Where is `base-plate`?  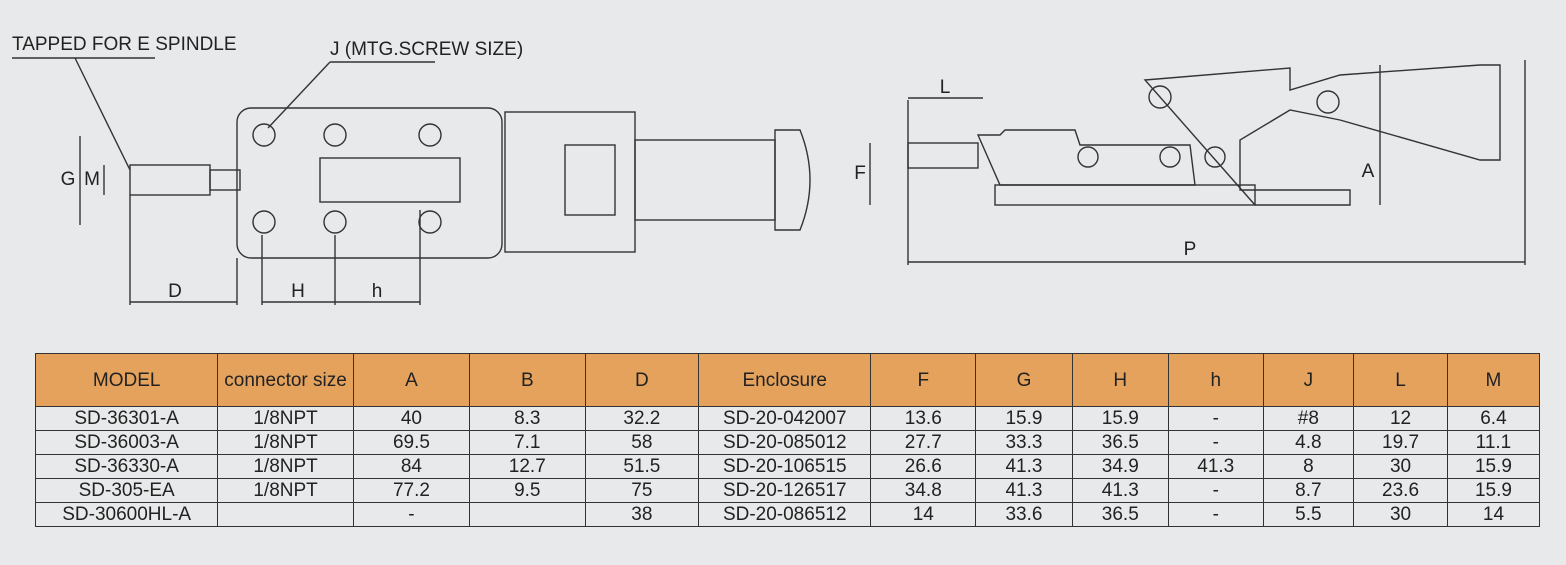
base-plate is located at coordinates (369, 183).